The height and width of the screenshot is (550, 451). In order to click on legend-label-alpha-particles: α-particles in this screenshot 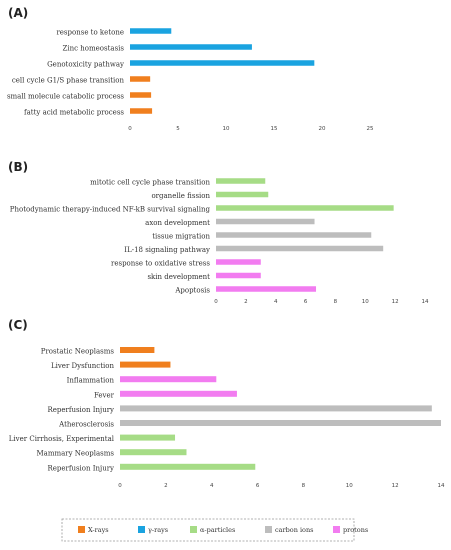, I will do `click(217, 530)`.